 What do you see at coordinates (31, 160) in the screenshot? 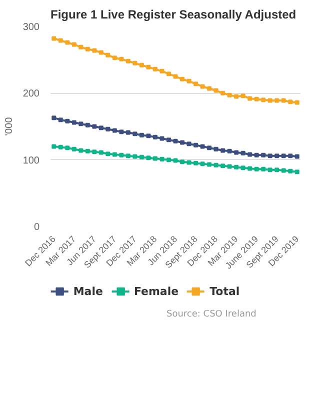
I see `y-tick-label: 100` at bounding box center [31, 160].